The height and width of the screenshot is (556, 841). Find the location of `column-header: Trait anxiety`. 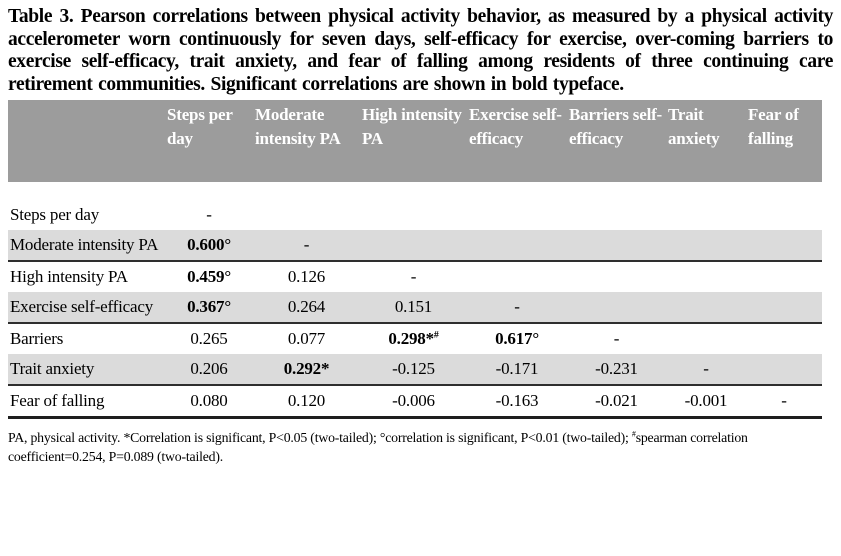

column-header: Trait anxiety is located at coordinates (706, 144).